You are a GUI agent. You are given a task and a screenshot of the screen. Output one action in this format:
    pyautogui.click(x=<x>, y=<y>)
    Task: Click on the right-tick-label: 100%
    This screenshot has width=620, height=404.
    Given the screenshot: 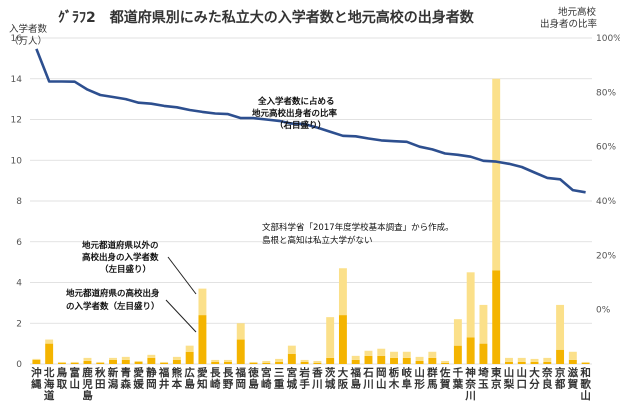 What is the action you would take?
    pyautogui.click(x=608, y=39)
    